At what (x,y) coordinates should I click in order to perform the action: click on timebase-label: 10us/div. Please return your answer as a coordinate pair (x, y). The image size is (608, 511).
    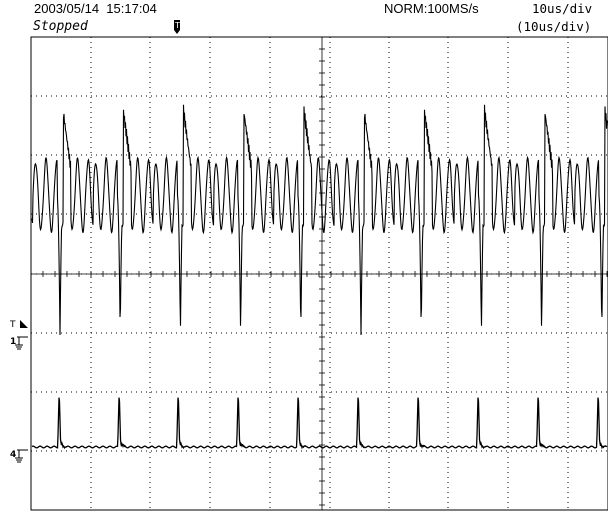
    Looking at the image, I should click on (562, 8).